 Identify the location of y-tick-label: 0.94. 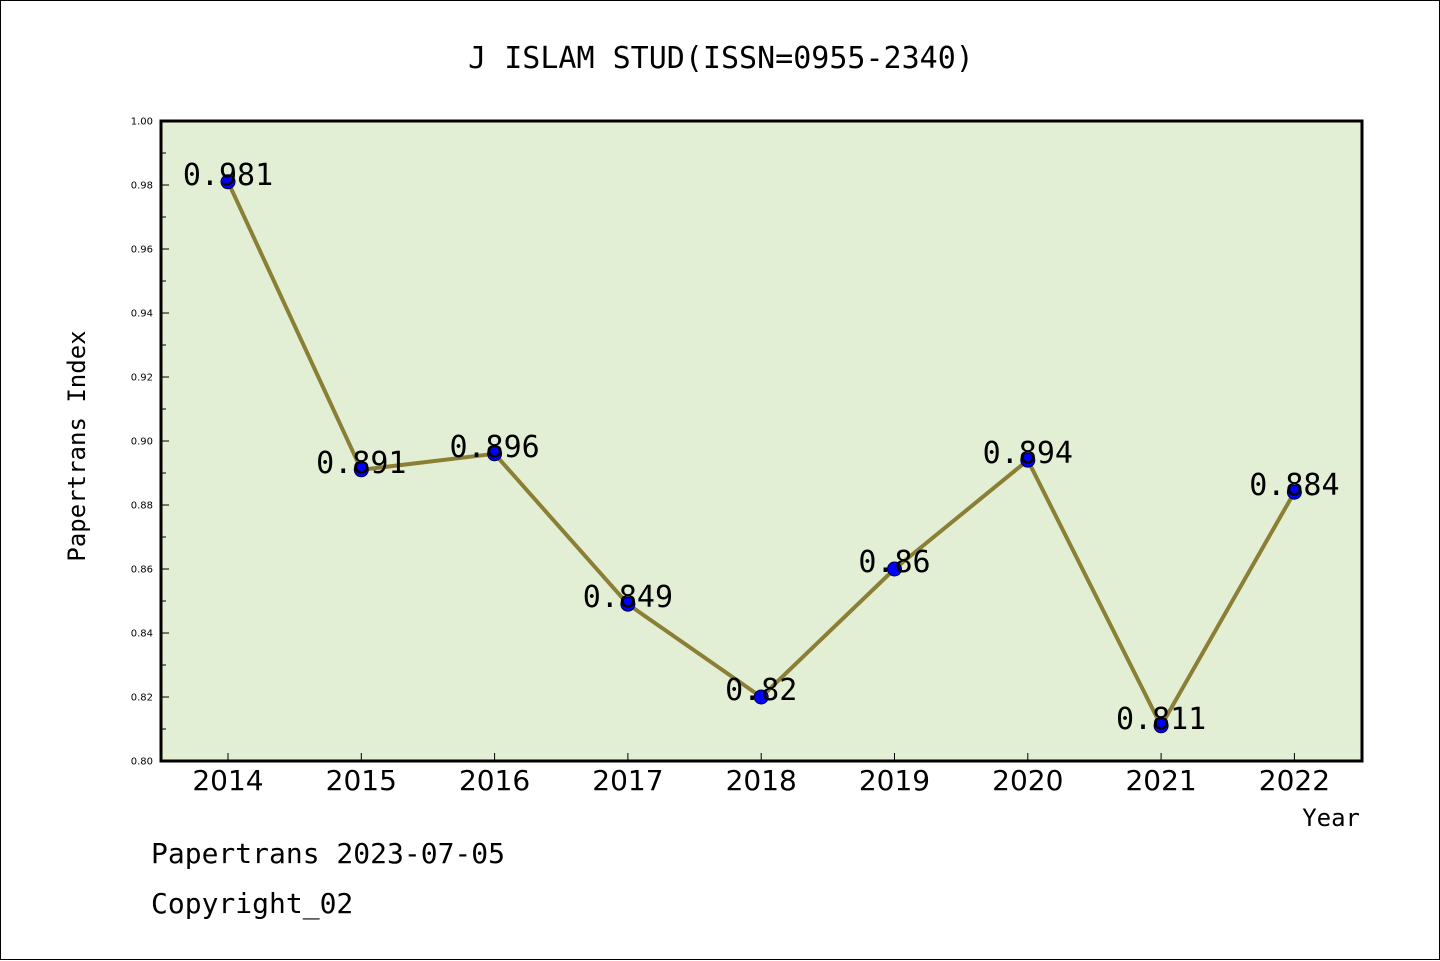
(142, 314).